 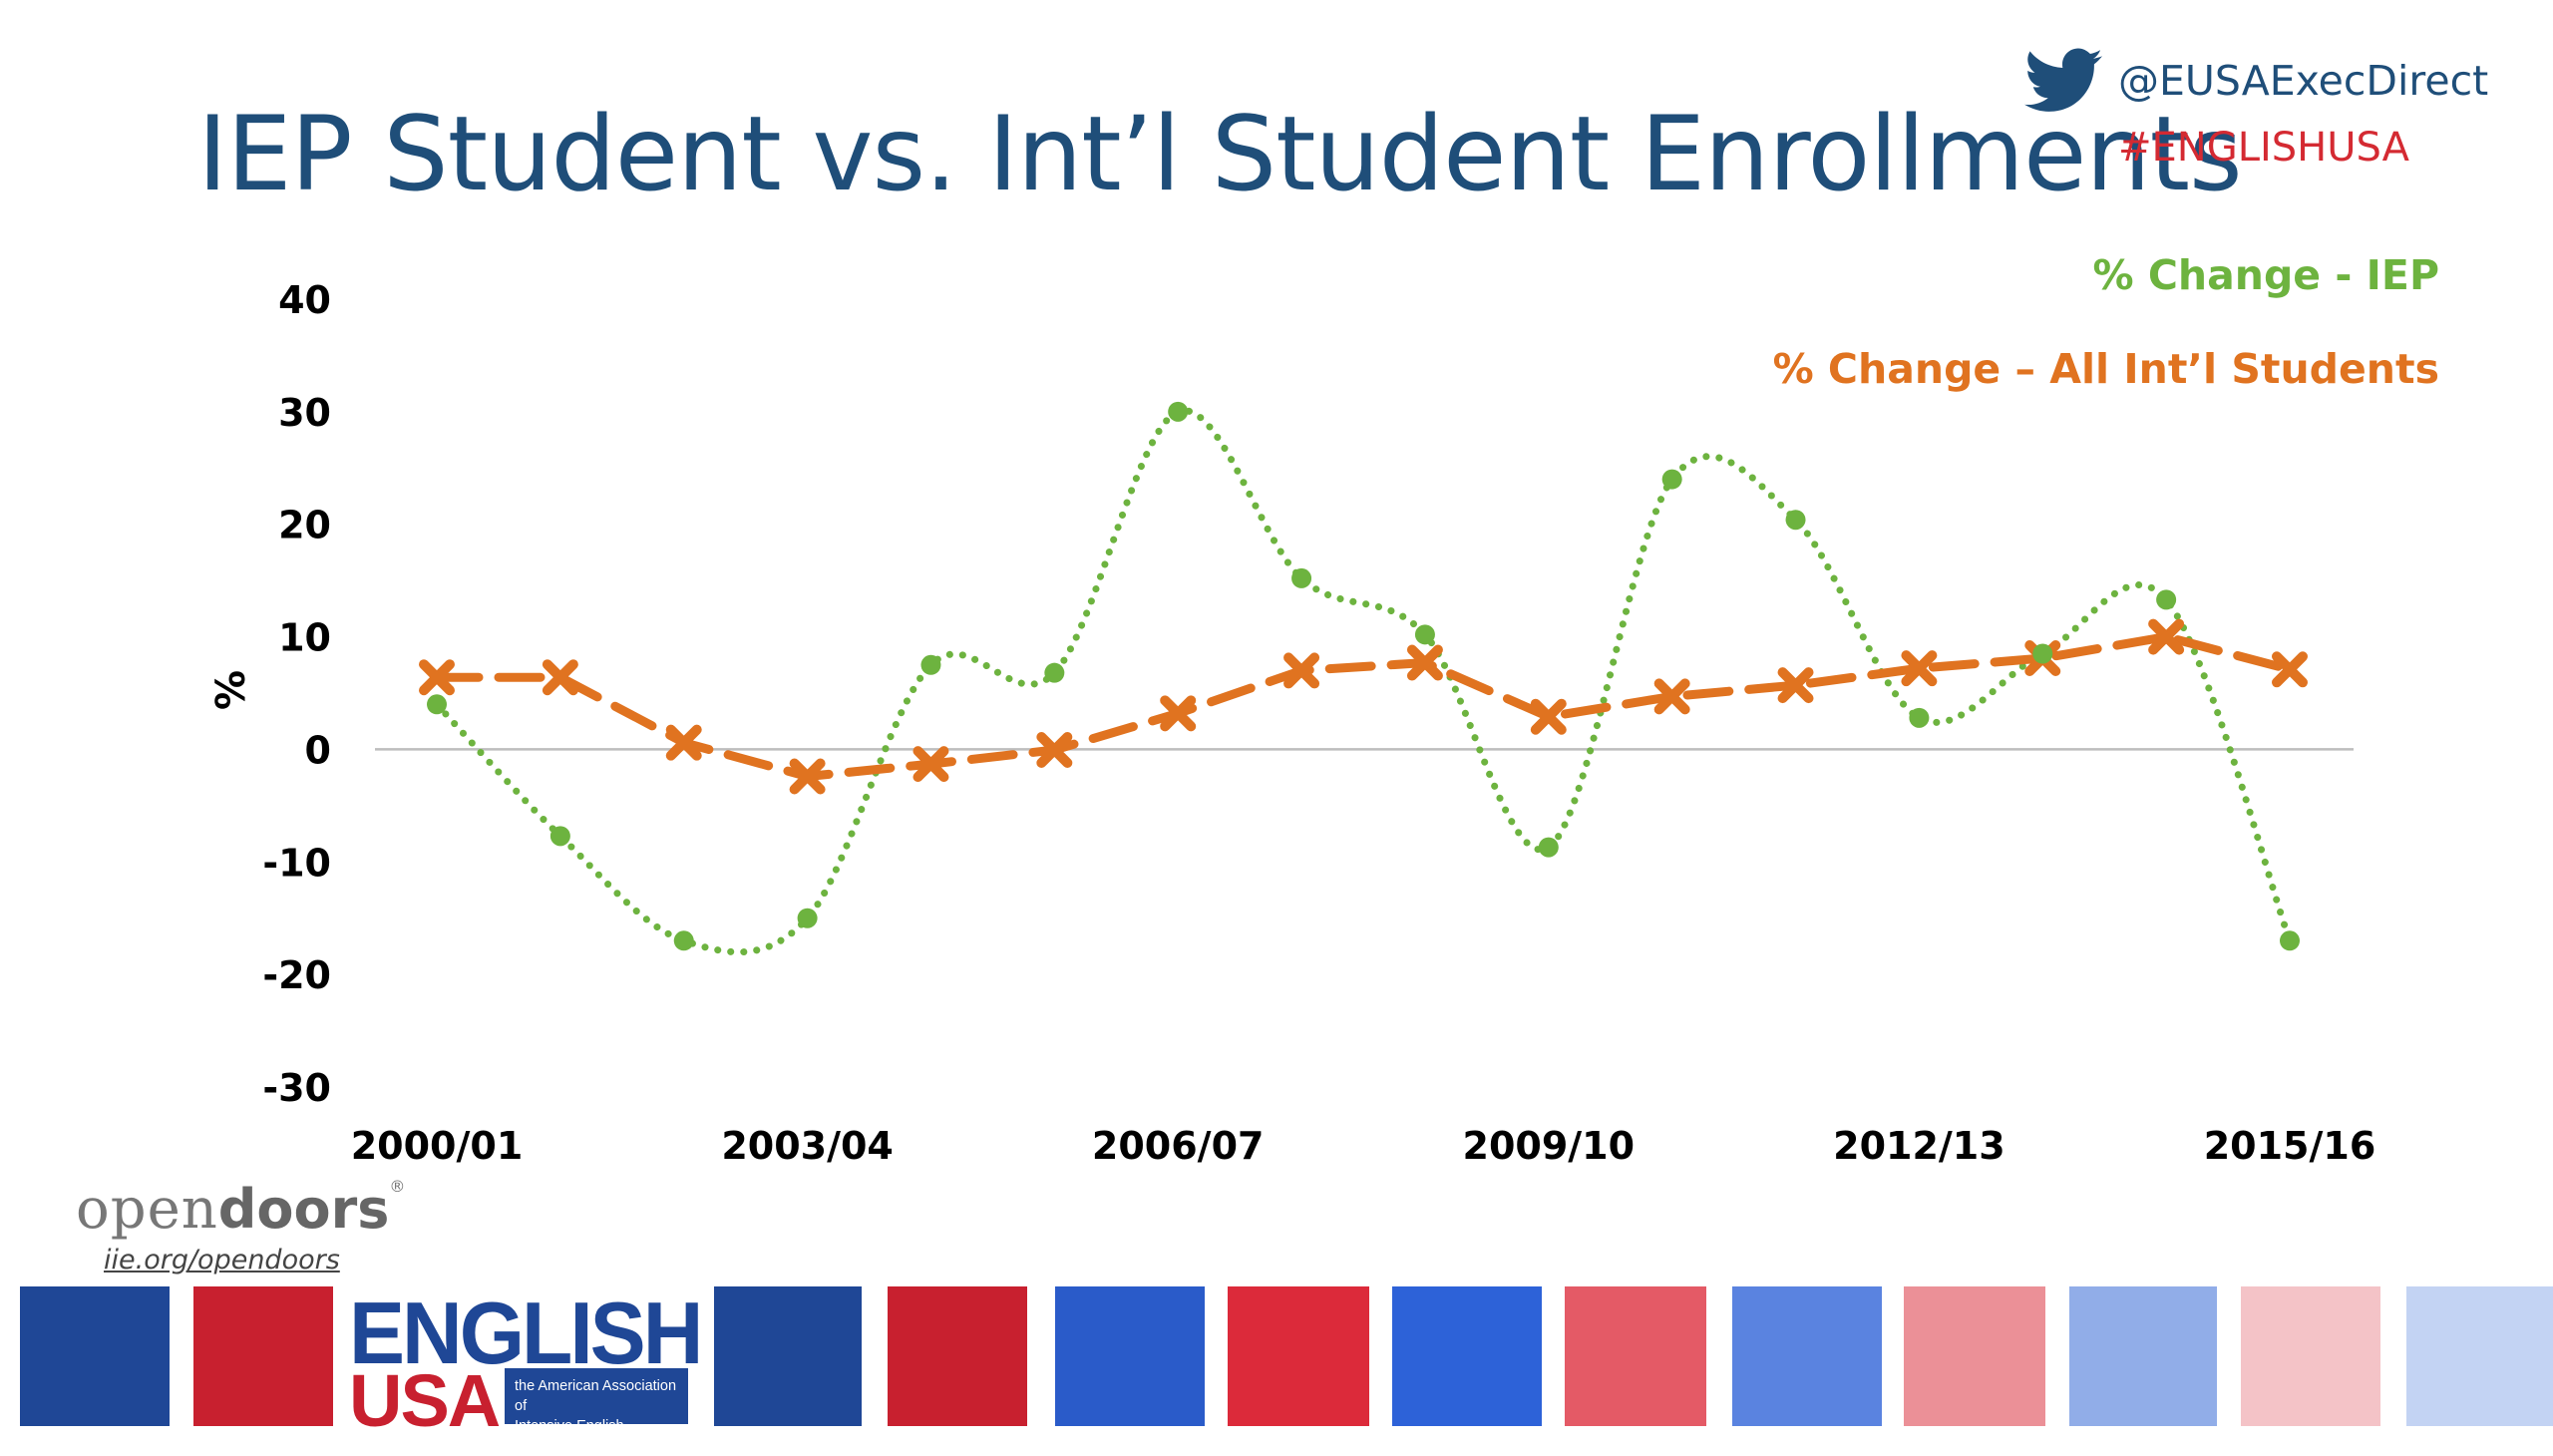 I want to click on opendoors-logo-open: open, so click(x=147, y=1209).